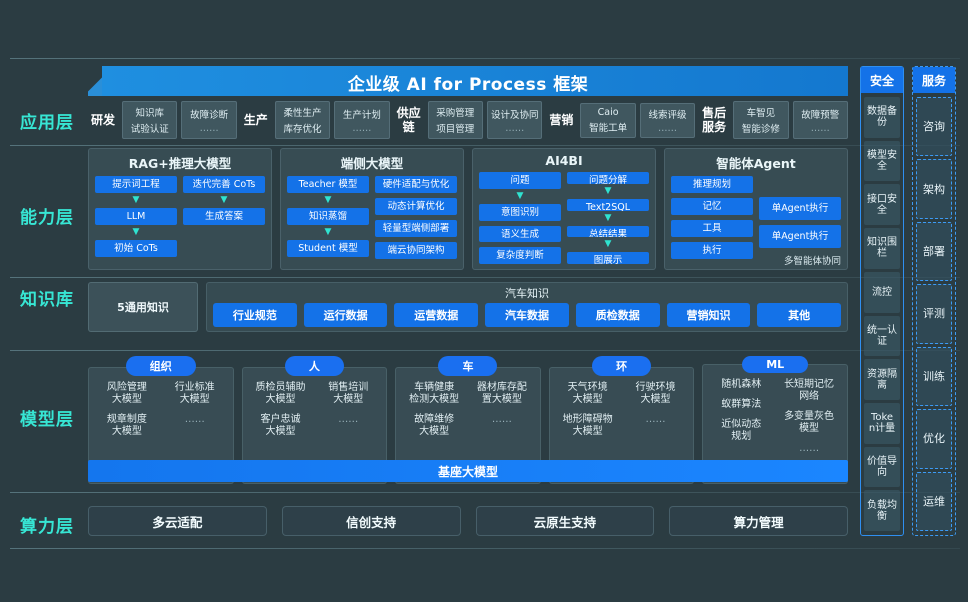  What do you see at coordinates (371, 521) in the screenshot?
I see `compute-item: 信创支持` at bounding box center [371, 521].